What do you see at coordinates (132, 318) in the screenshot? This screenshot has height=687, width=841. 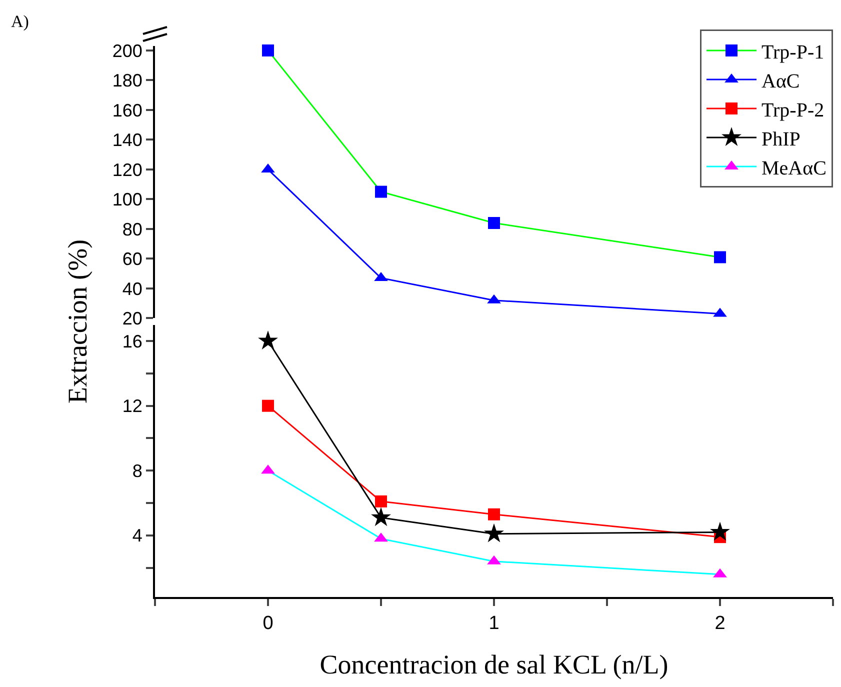 I see `y-tick-label: 20` at bounding box center [132, 318].